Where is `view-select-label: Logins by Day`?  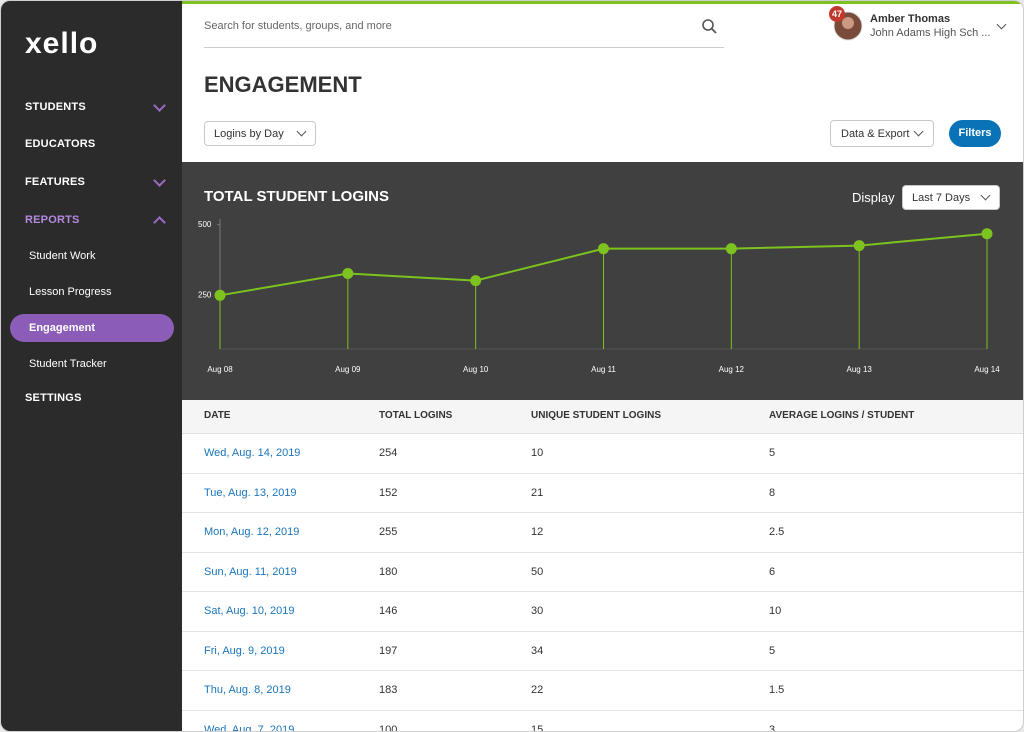 view-select-label: Logins by Day is located at coordinates (249, 134).